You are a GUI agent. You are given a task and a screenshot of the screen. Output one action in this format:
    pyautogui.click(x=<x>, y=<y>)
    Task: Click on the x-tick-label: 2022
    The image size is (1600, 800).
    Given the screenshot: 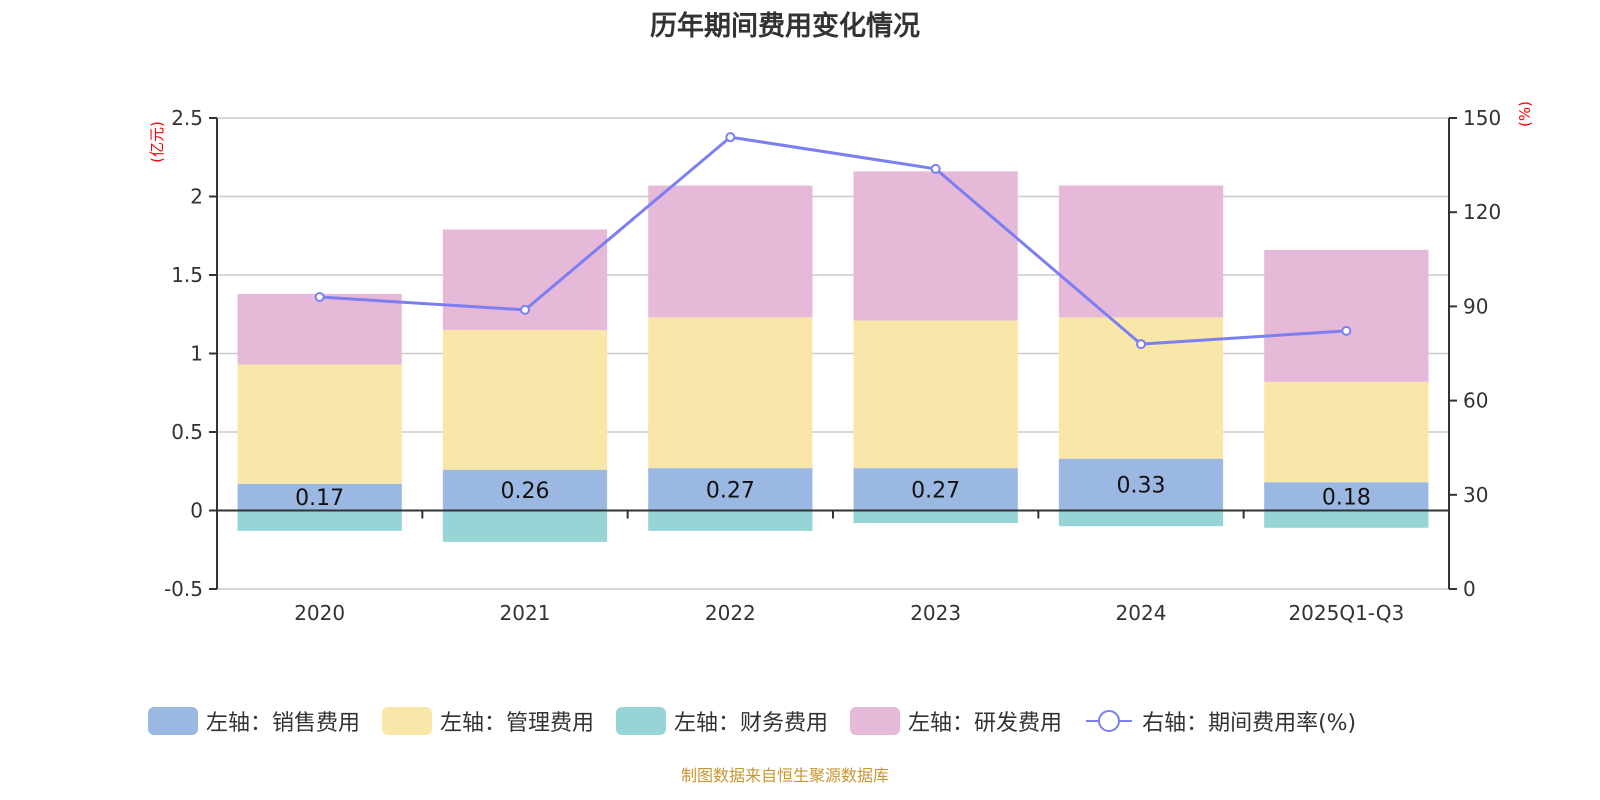 What is the action you would take?
    pyautogui.click(x=730, y=613)
    